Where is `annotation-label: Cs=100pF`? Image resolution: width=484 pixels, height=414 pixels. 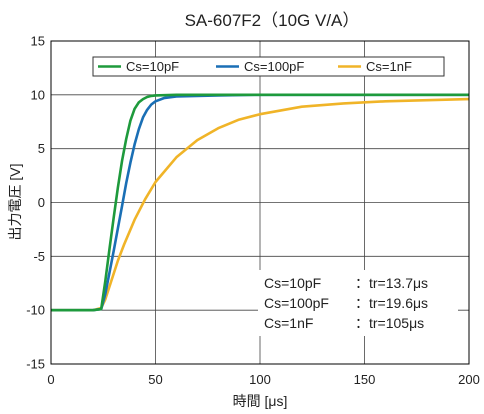 annotation-label: Cs=100pF is located at coordinates (296, 303).